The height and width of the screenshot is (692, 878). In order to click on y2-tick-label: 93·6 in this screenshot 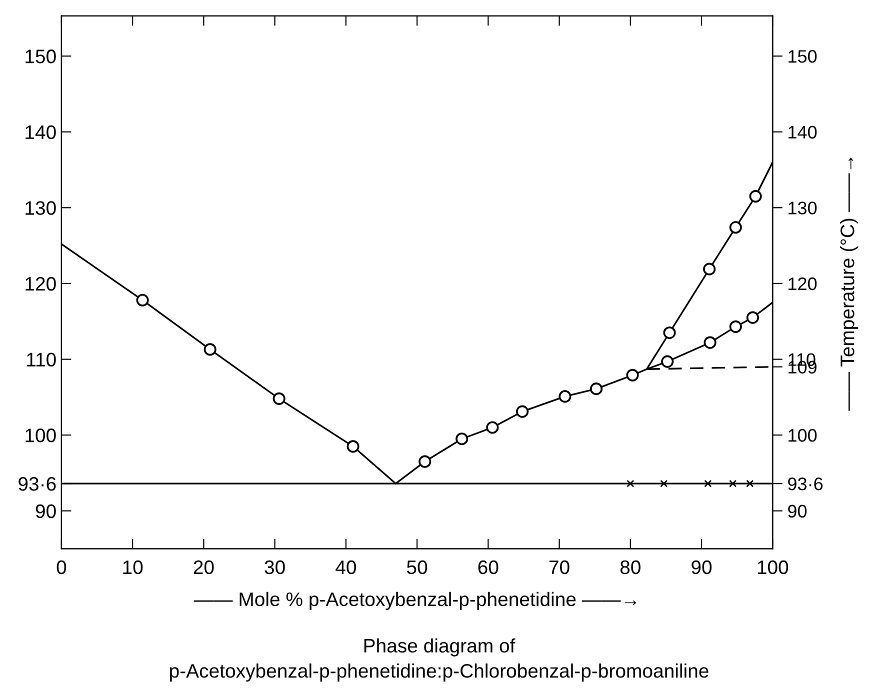, I will do `click(805, 484)`.